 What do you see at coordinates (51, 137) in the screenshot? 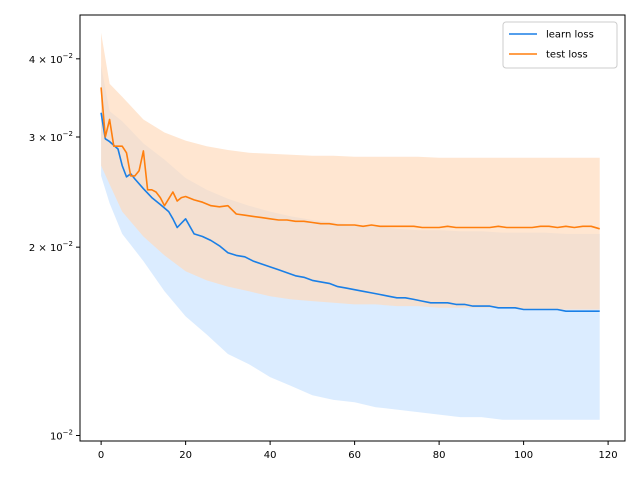
I see `y-tick-label: 3 × 10⁻²` at bounding box center [51, 137].